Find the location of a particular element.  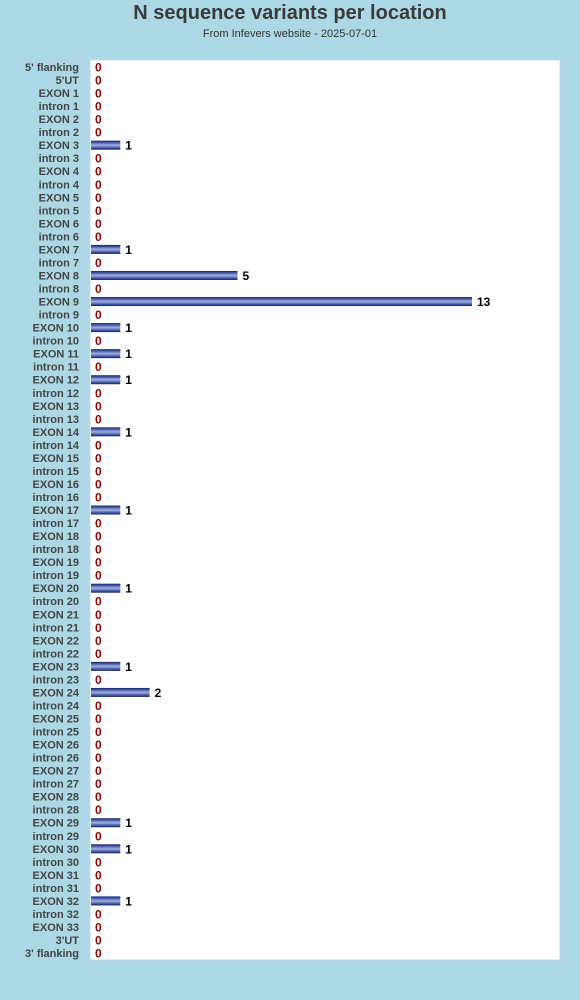

category-label: intron 30 is located at coordinates (56, 863).